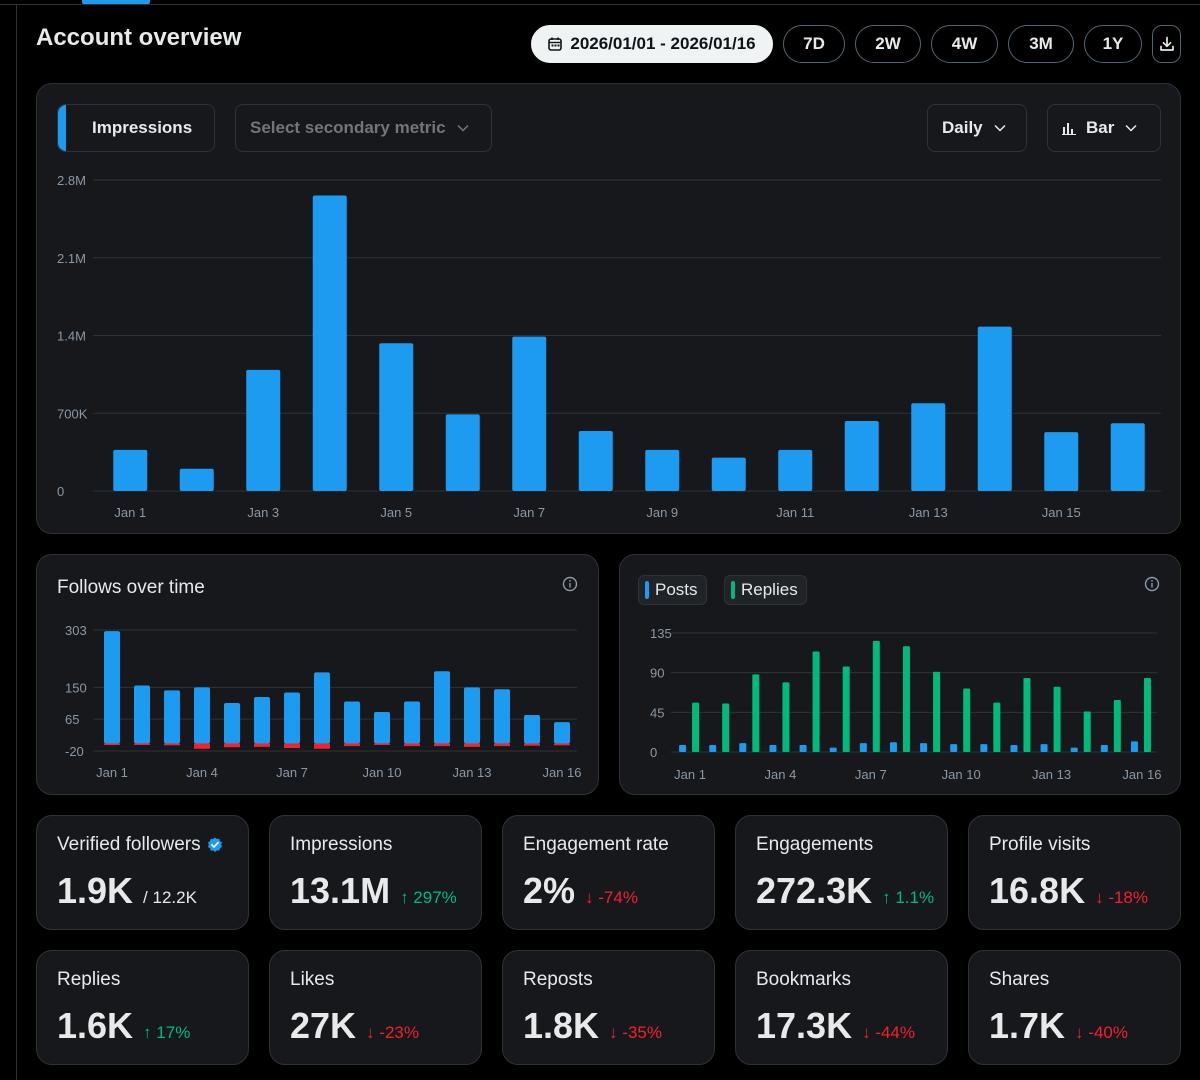 This screenshot has width=1200, height=1080. What do you see at coordinates (1037, 890) in the screenshot?
I see `stat-value: 16.8K` at bounding box center [1037, 890].